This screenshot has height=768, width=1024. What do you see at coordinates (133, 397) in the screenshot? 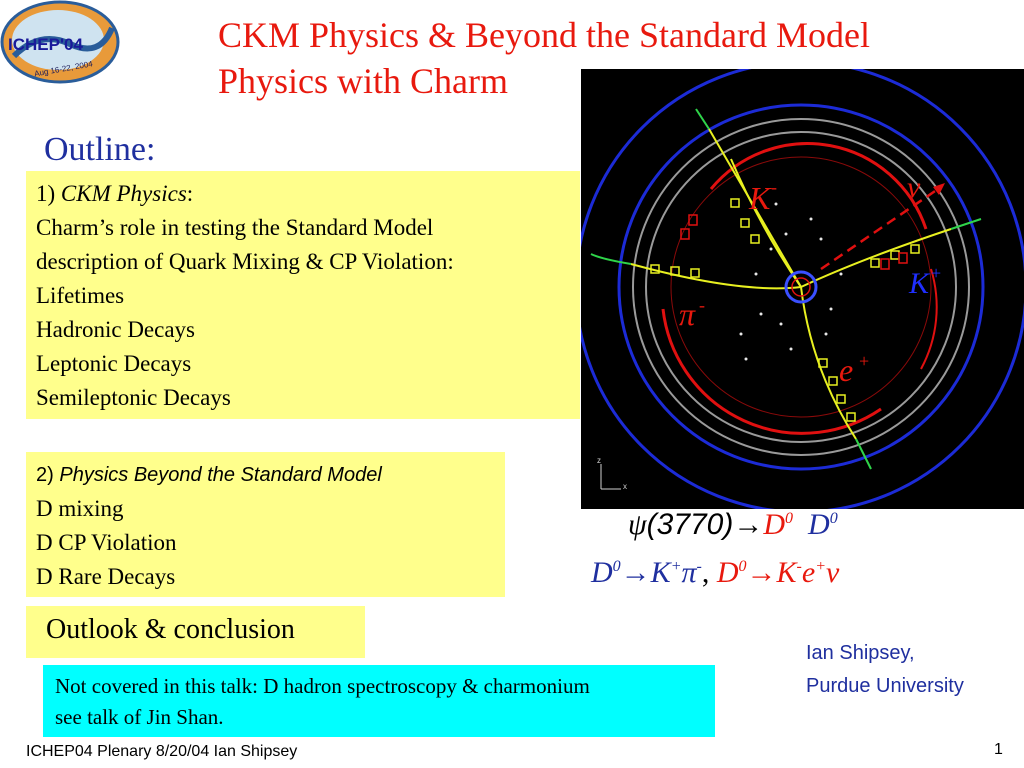
I see `section-ckm-item: Semileptonic Decays` at bounding box center [133, 397].